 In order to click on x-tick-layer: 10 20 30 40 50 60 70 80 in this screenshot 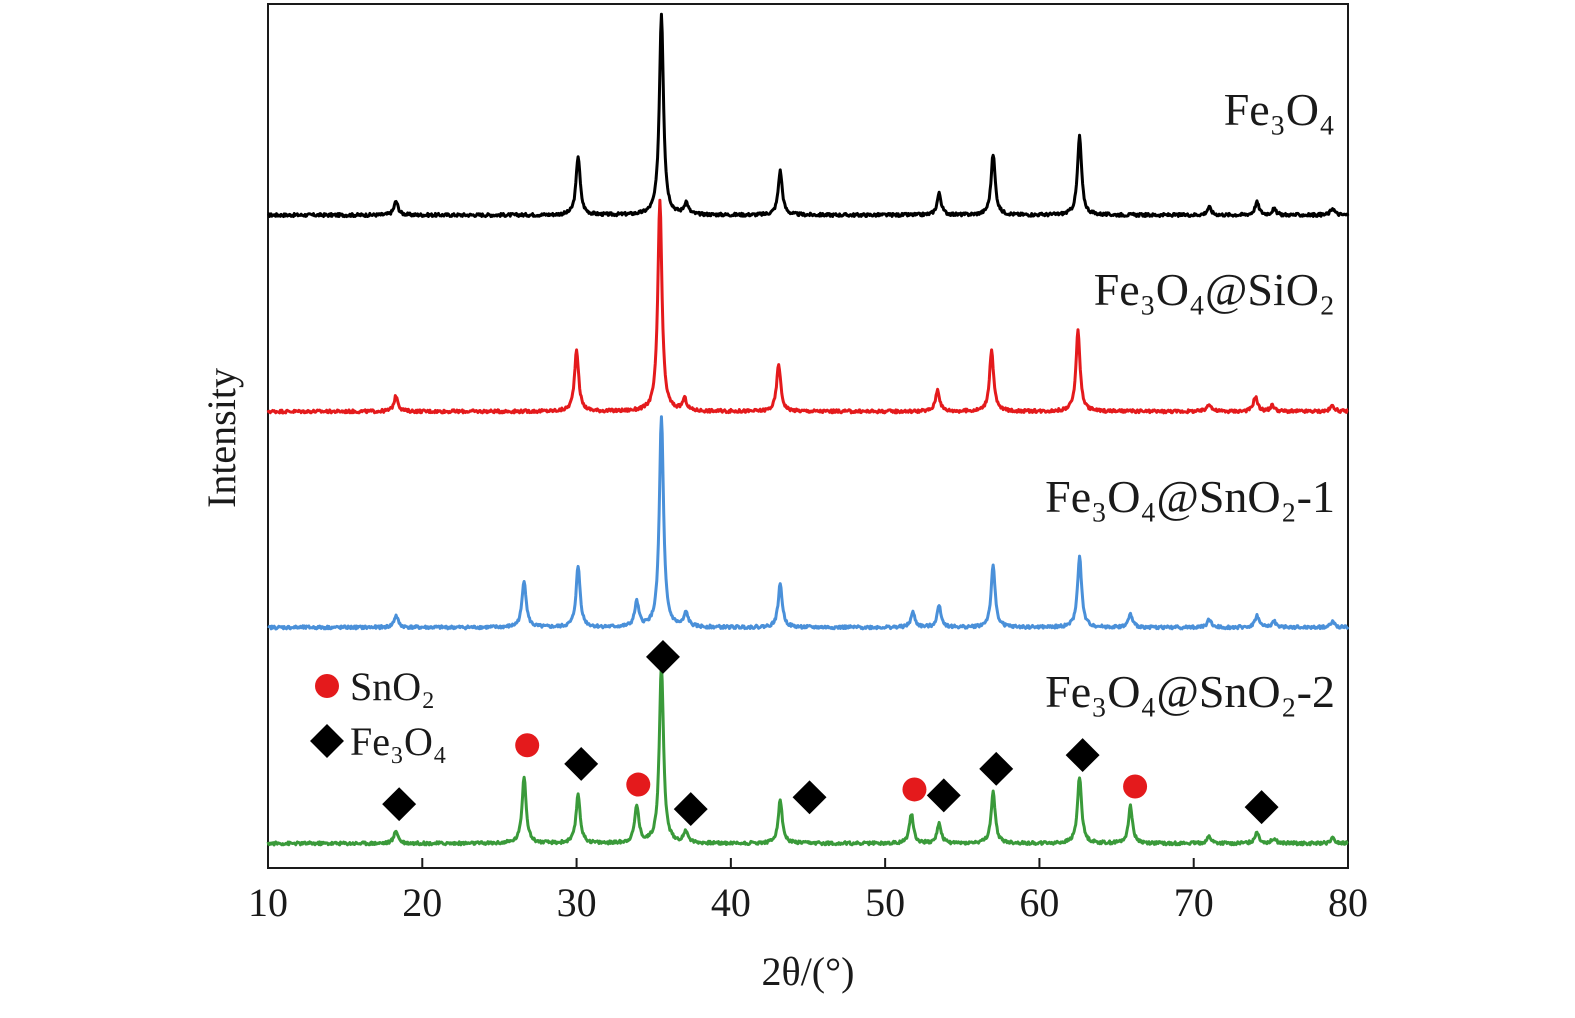, I will do `click(808, 891)`.